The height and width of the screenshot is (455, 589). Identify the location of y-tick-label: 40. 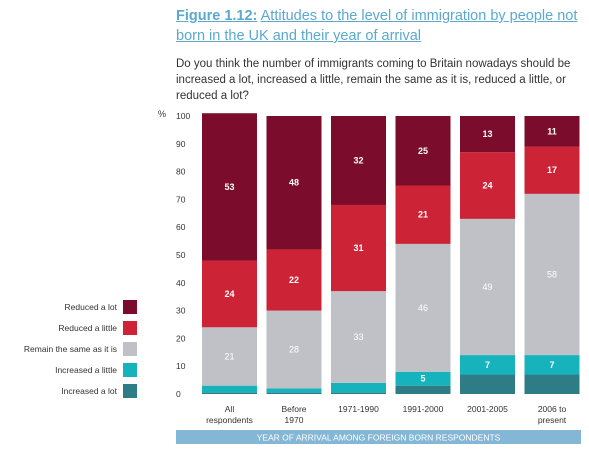
(181, 283).